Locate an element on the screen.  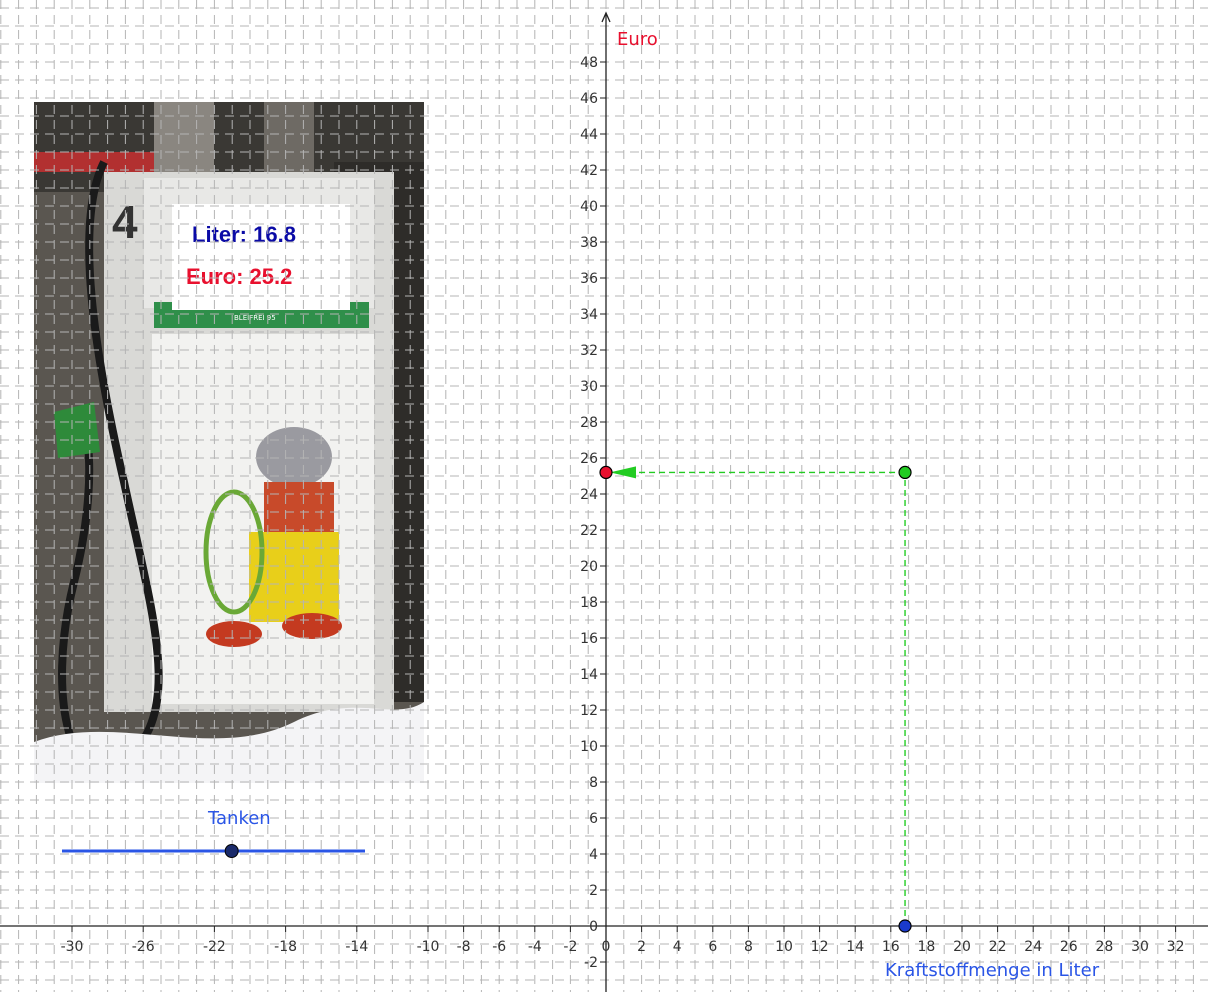
y-tick-label: 26 is located at coordinates (589, 459).